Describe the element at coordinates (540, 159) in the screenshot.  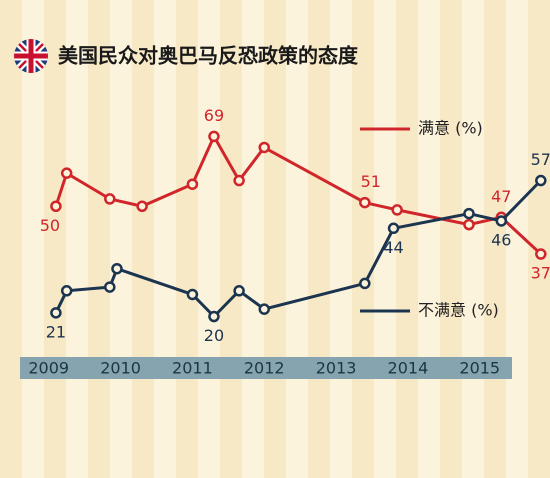
I see `data-label: 57` at that location.